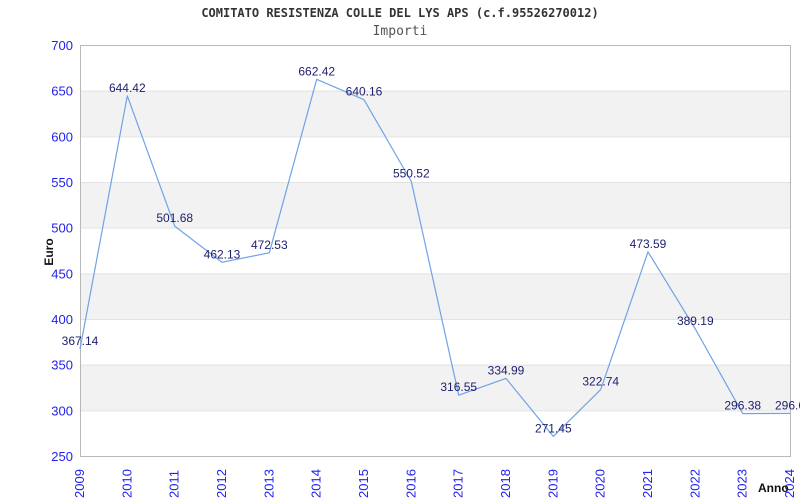 The width and height of the screenshot is (800, 500). Describe the element at coordinates (62, 365) in the screenshot. I see `y-tick-label: 350` at that location.